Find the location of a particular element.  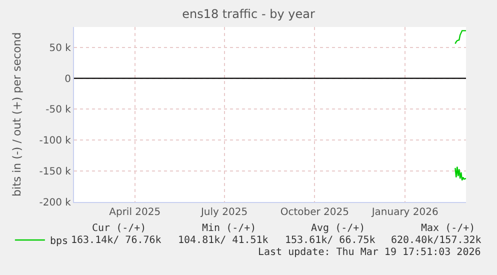

legend-label: bps is located at coordinates (59, 241).